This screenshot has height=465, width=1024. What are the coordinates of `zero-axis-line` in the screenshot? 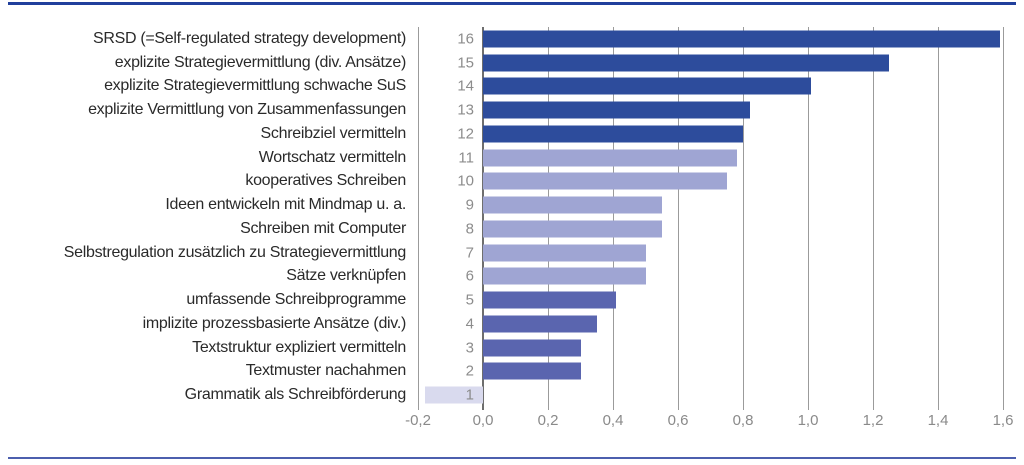 It's located at (483, 218).